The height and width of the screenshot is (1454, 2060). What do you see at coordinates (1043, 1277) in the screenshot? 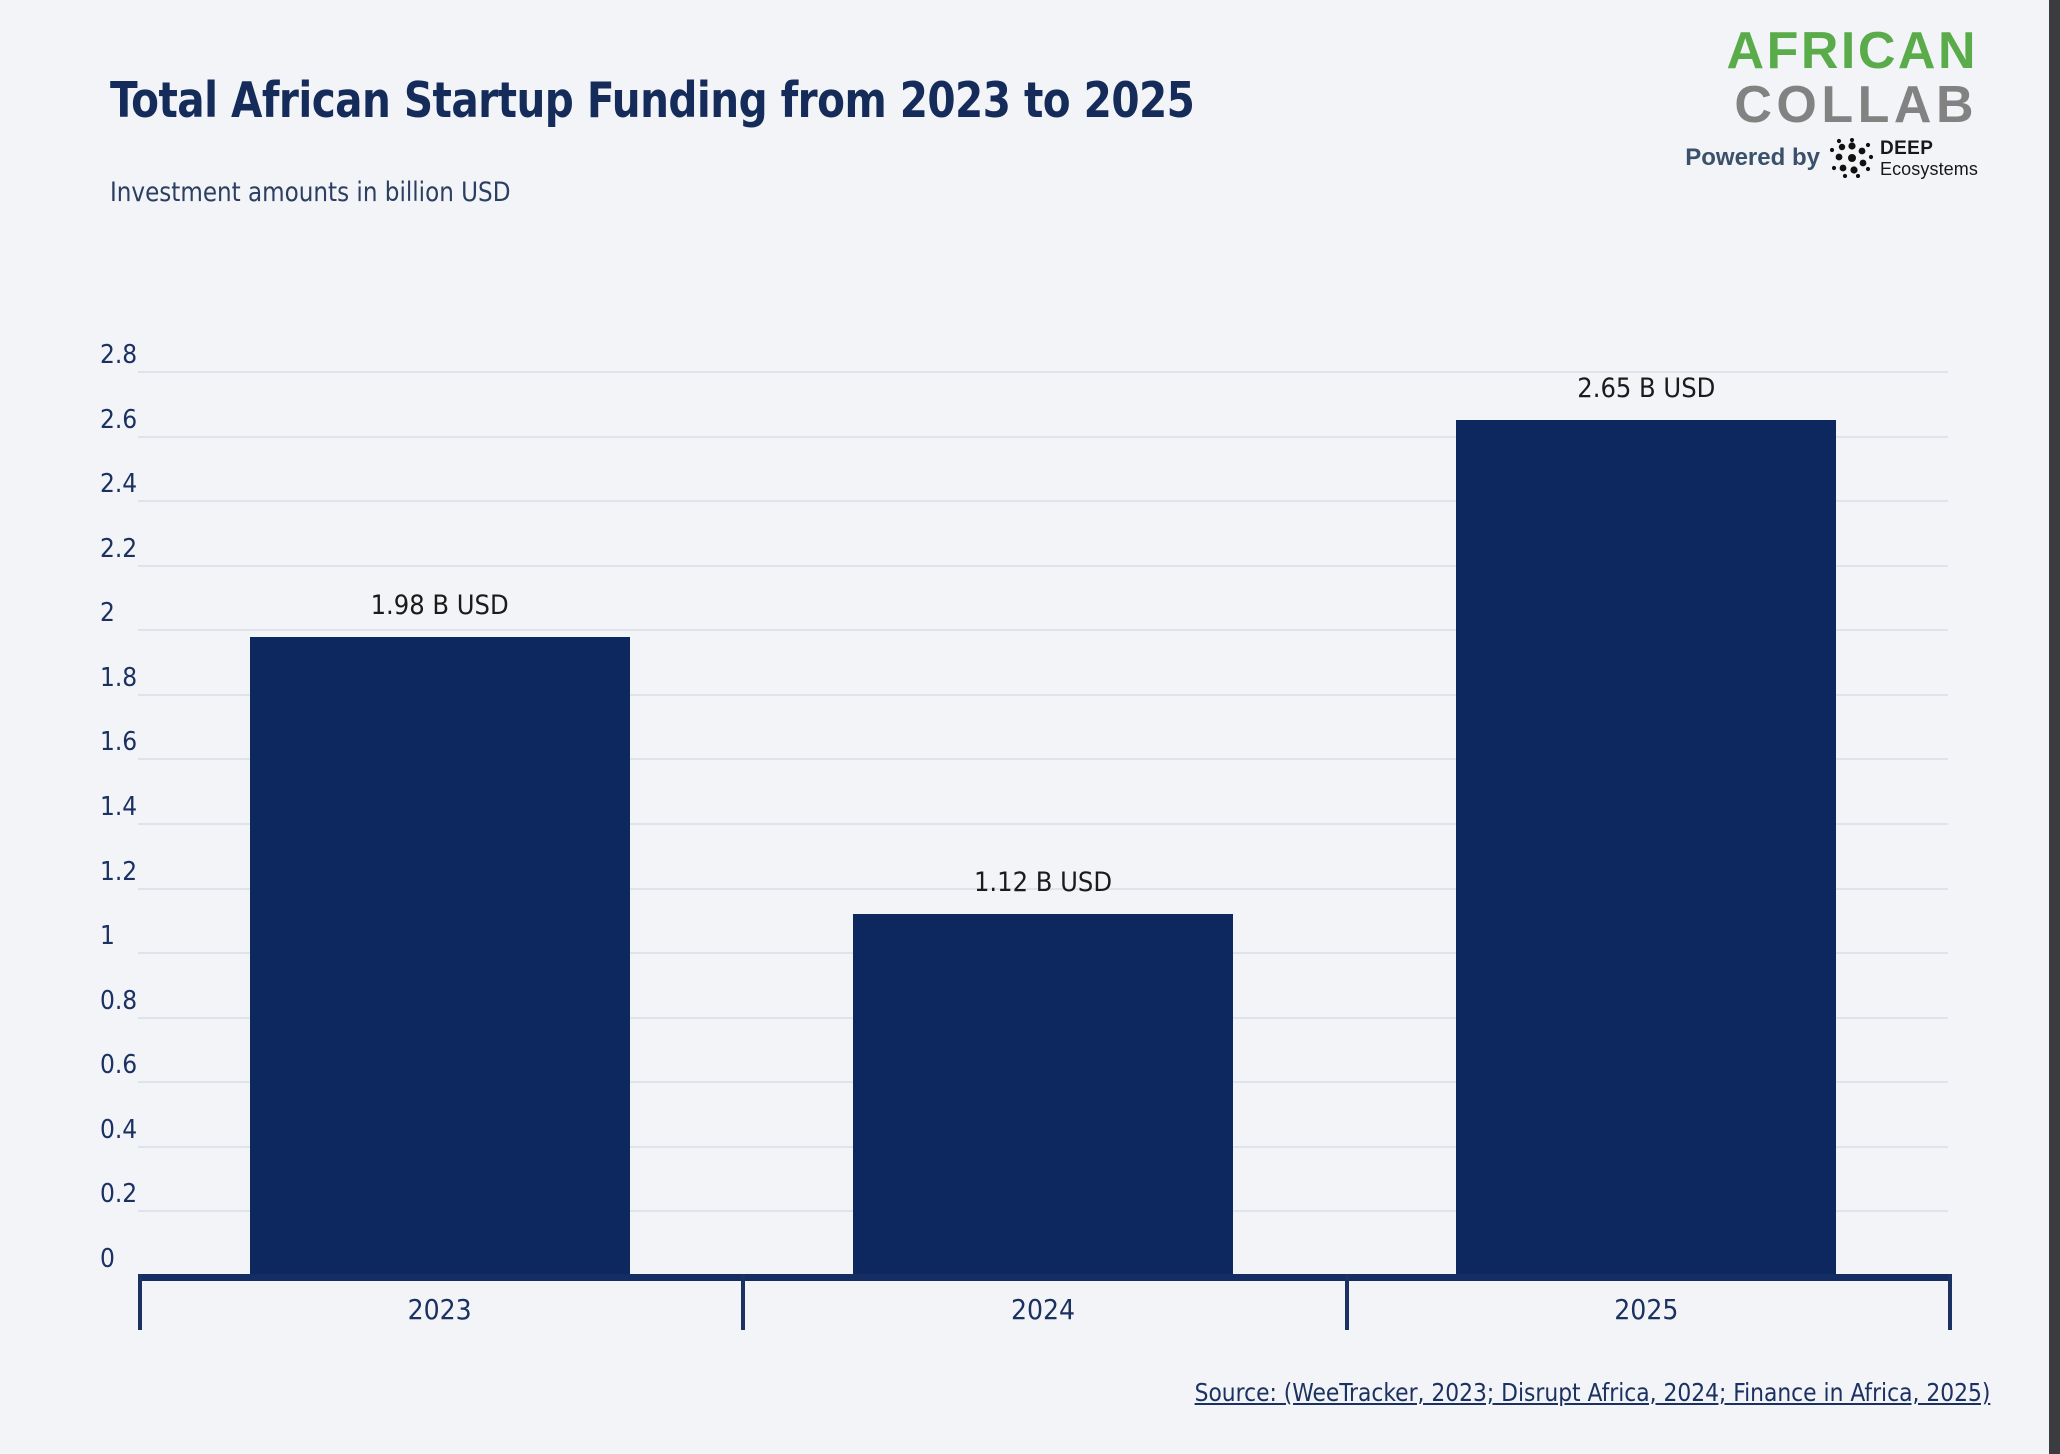
I see `x-axis-line` at bounding box center [1043, 1277].